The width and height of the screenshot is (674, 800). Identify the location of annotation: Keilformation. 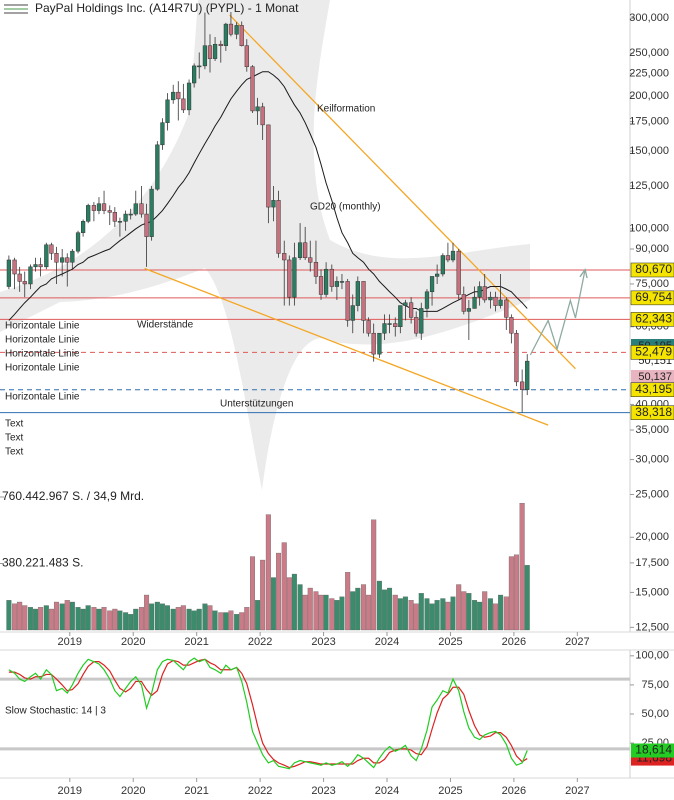
(346, 109).